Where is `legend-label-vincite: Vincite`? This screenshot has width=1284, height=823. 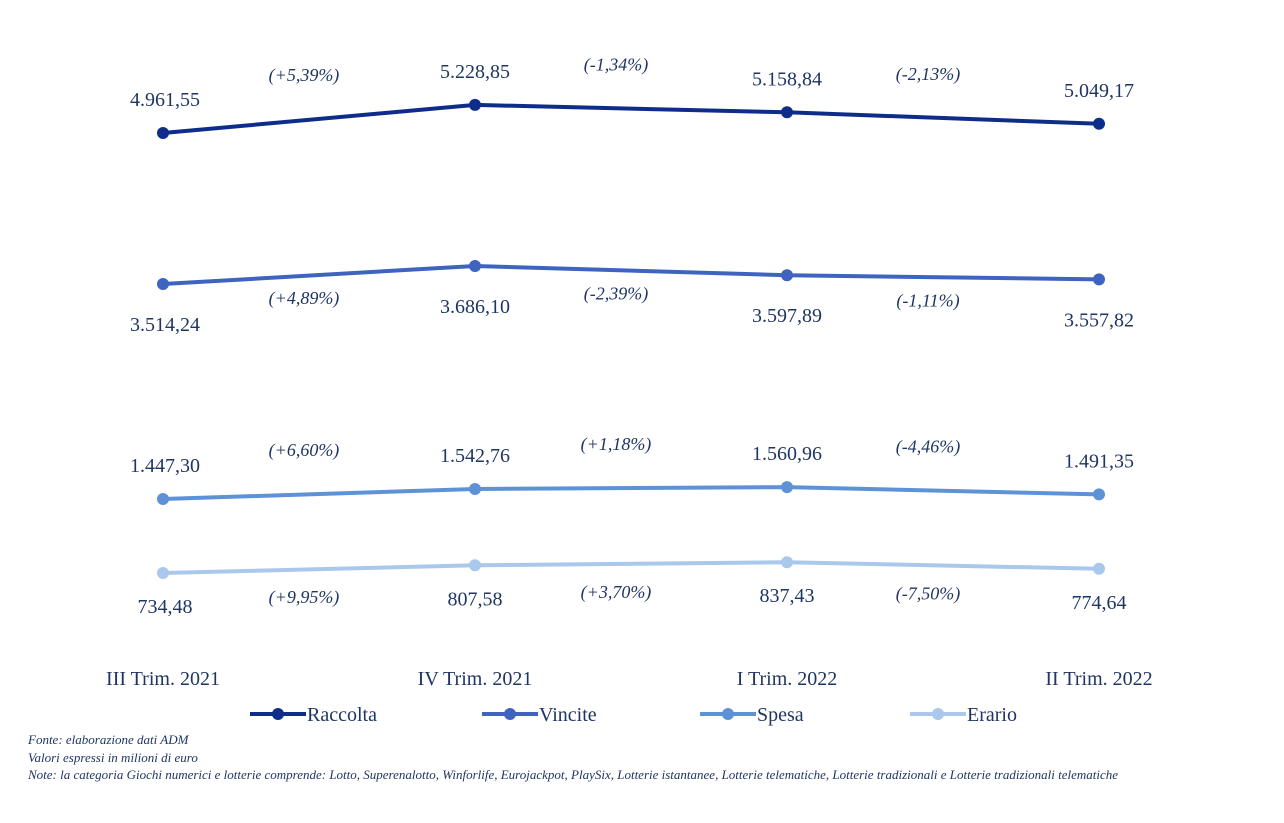 legend-label-vincite: Vincite is located at coordinates (568, 715).